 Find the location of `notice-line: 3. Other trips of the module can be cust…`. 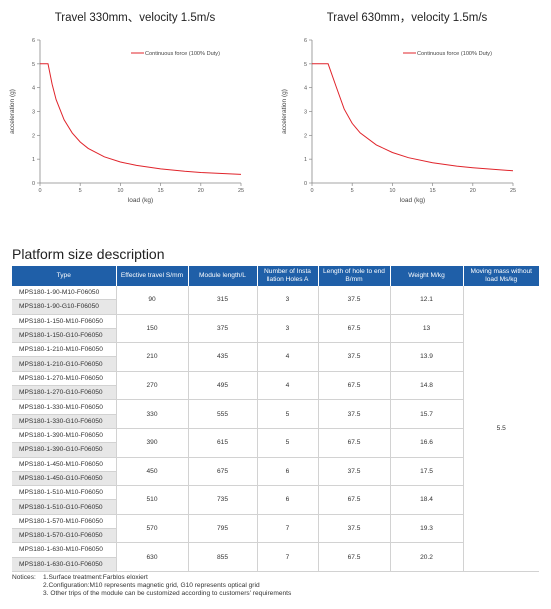

notice-line: 3. Other trips of the module can be cust… is located at coordinates (167, 594).